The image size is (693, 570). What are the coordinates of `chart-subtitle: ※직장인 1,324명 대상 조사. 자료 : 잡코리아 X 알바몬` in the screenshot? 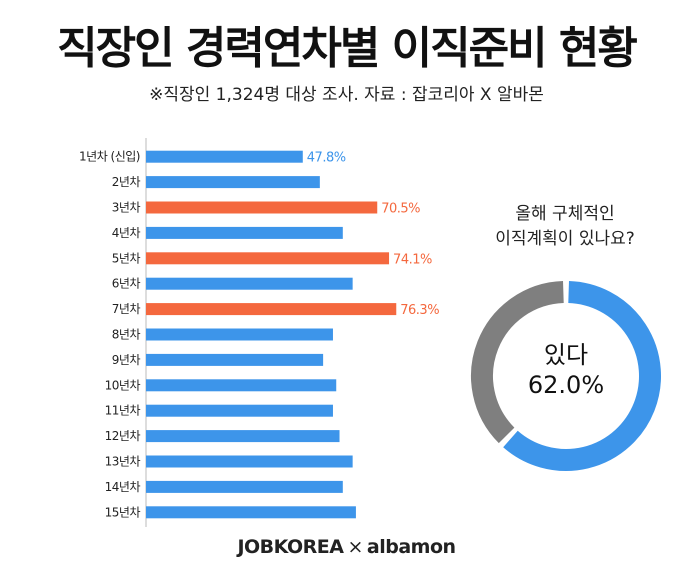 It's located at (346, 95).